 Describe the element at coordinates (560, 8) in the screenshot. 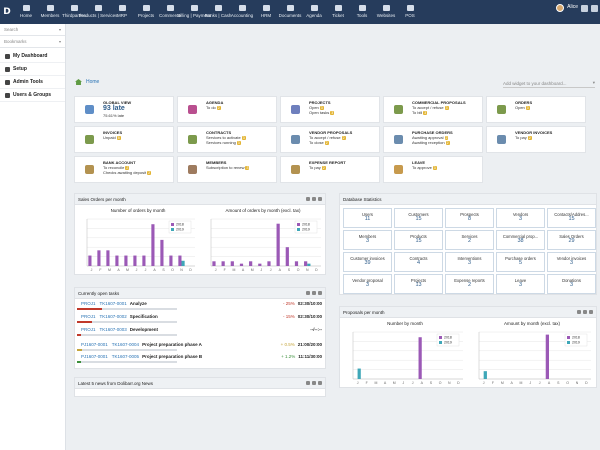

I see `user-avatar` at that location.